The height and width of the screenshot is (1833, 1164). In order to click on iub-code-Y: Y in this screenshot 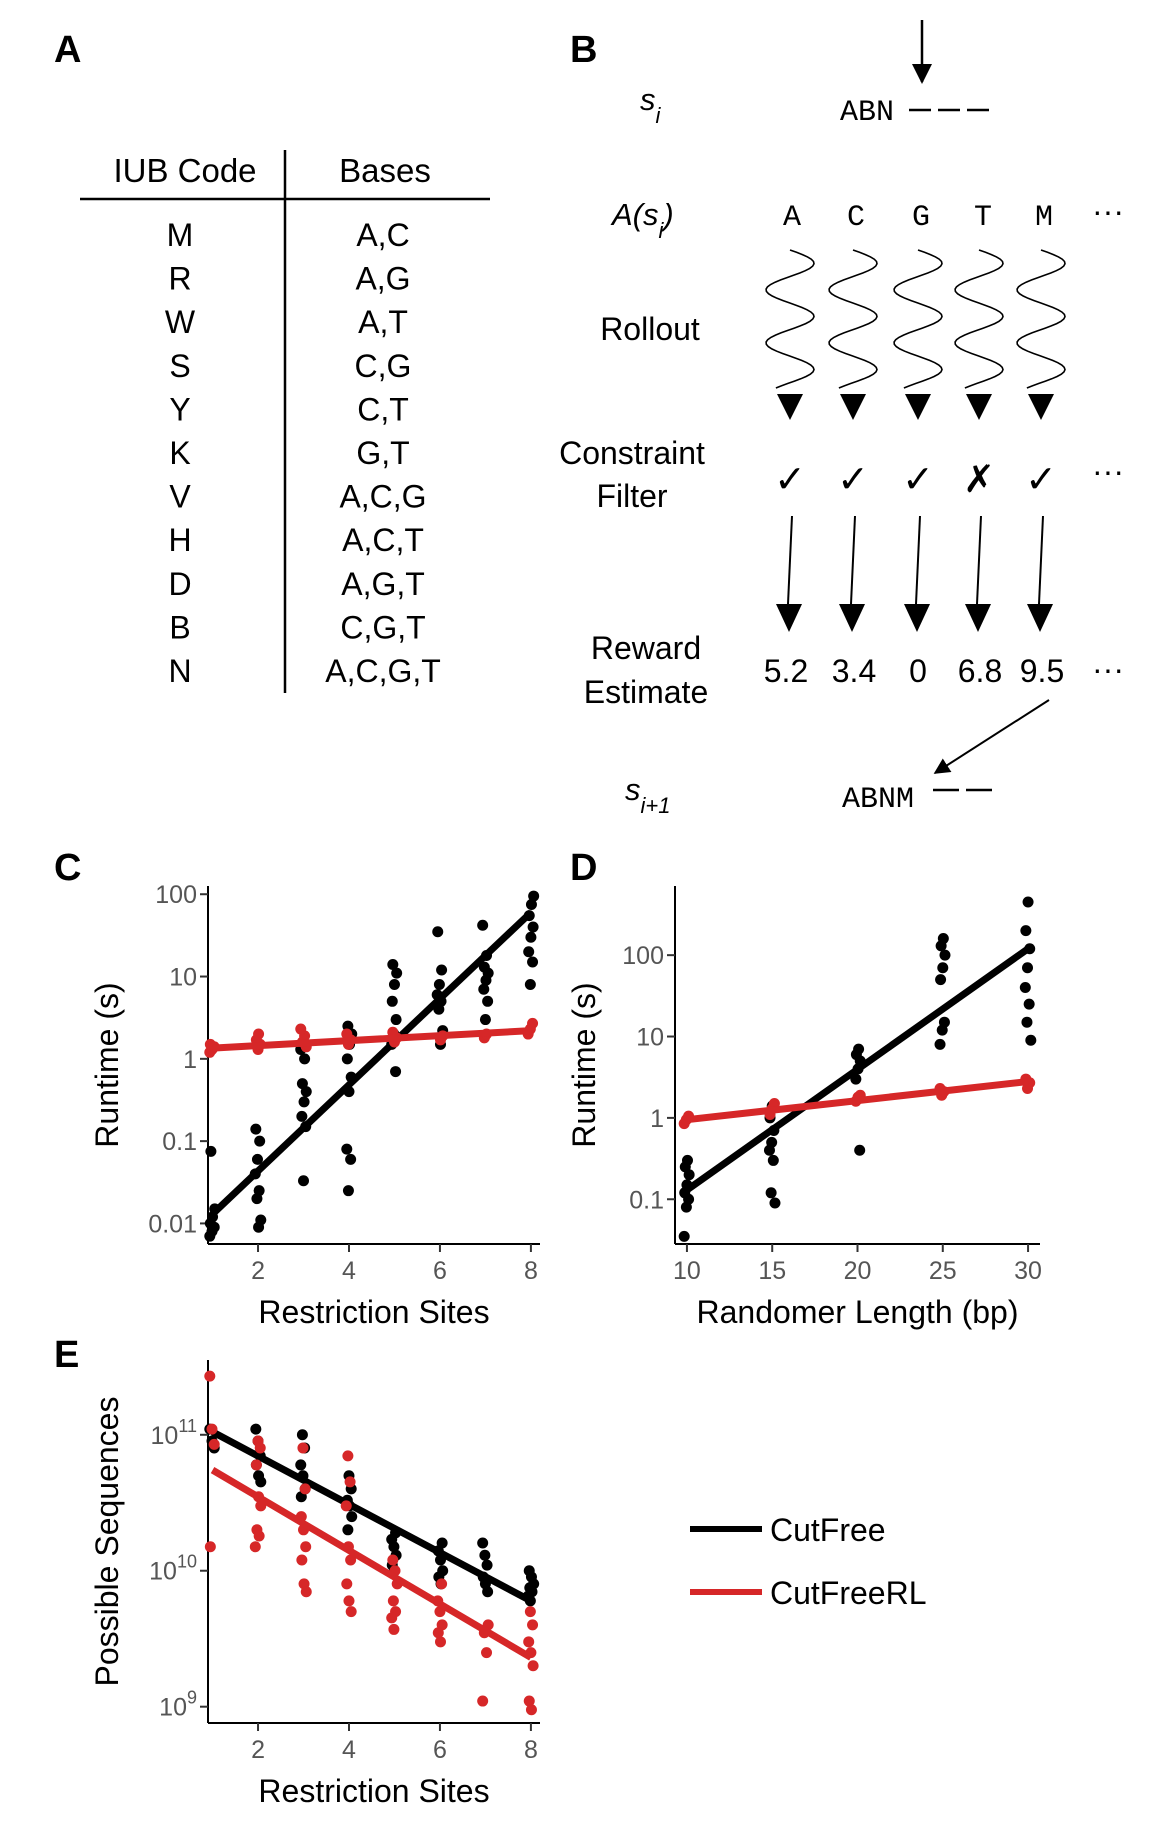, I will do `click(179, 409)`.